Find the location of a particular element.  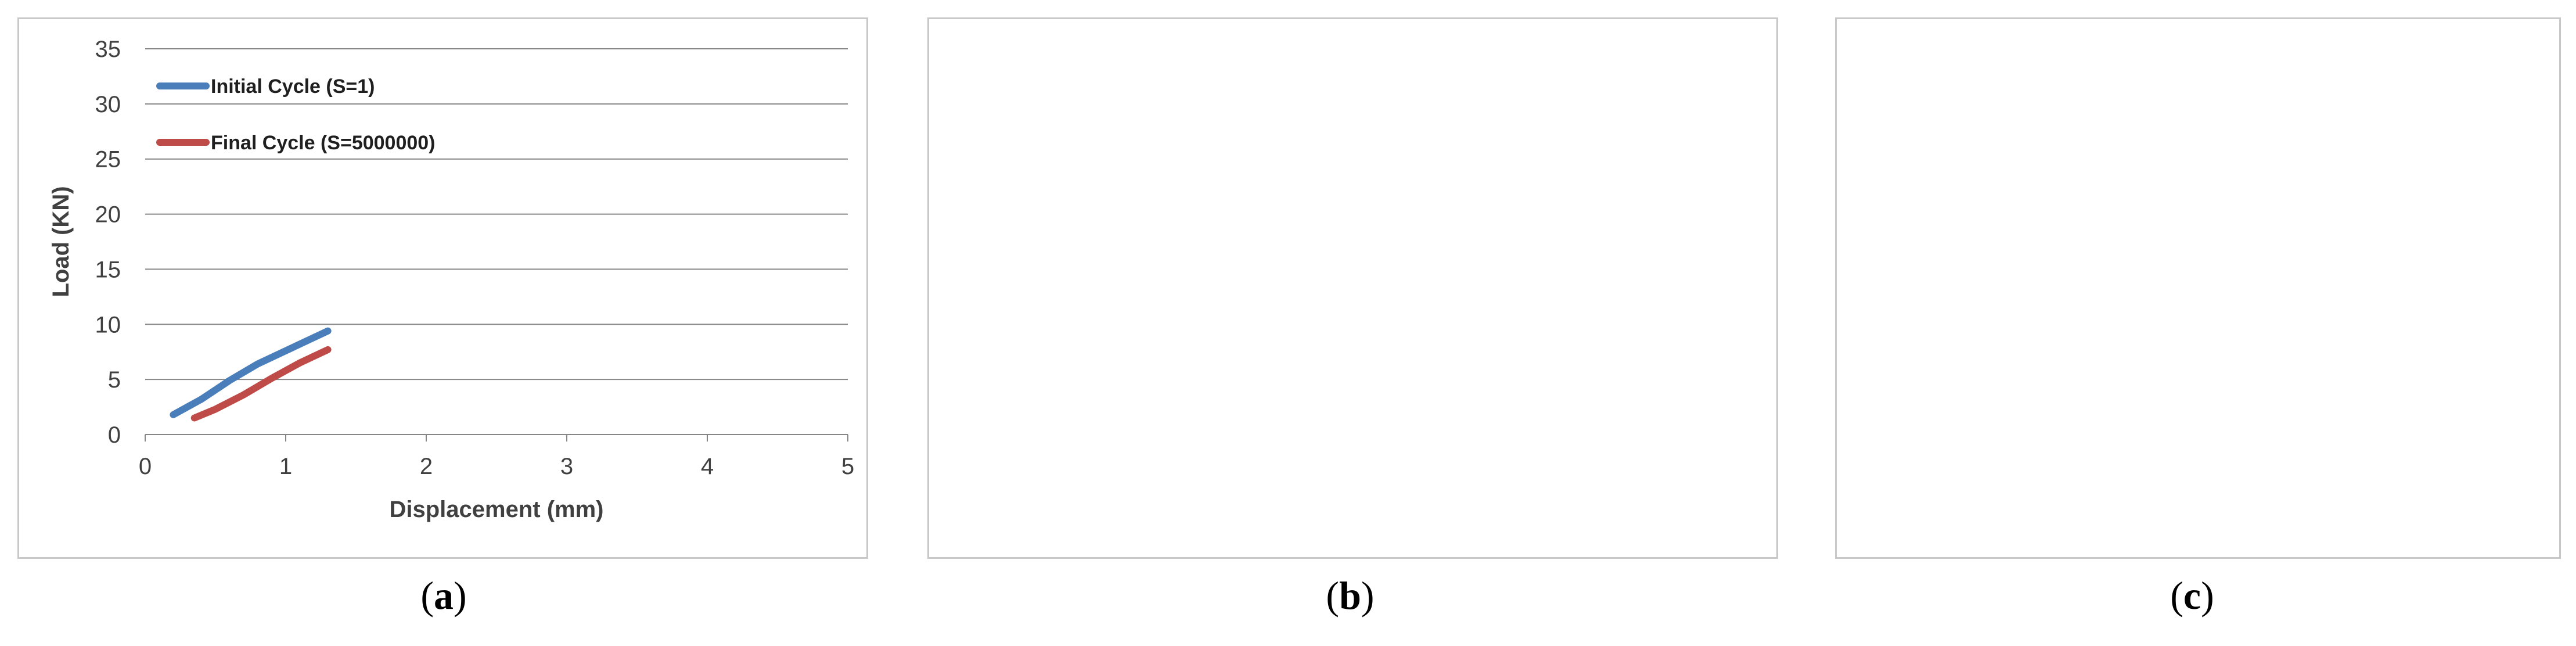

caption: (a) is located at coordinates (444, 596).